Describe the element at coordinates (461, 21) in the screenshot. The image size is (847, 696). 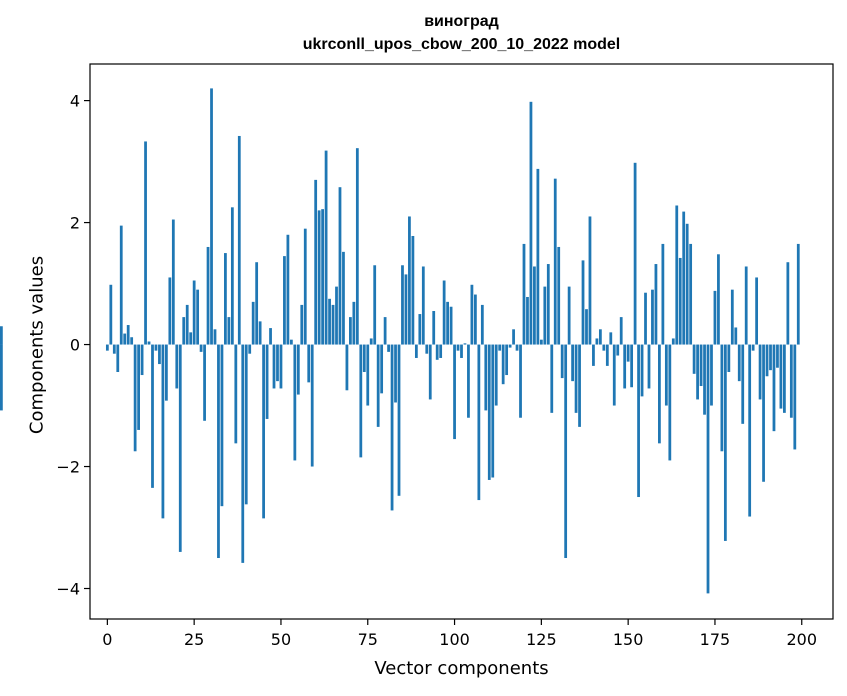
I see `chart-title: виноград` at that location.